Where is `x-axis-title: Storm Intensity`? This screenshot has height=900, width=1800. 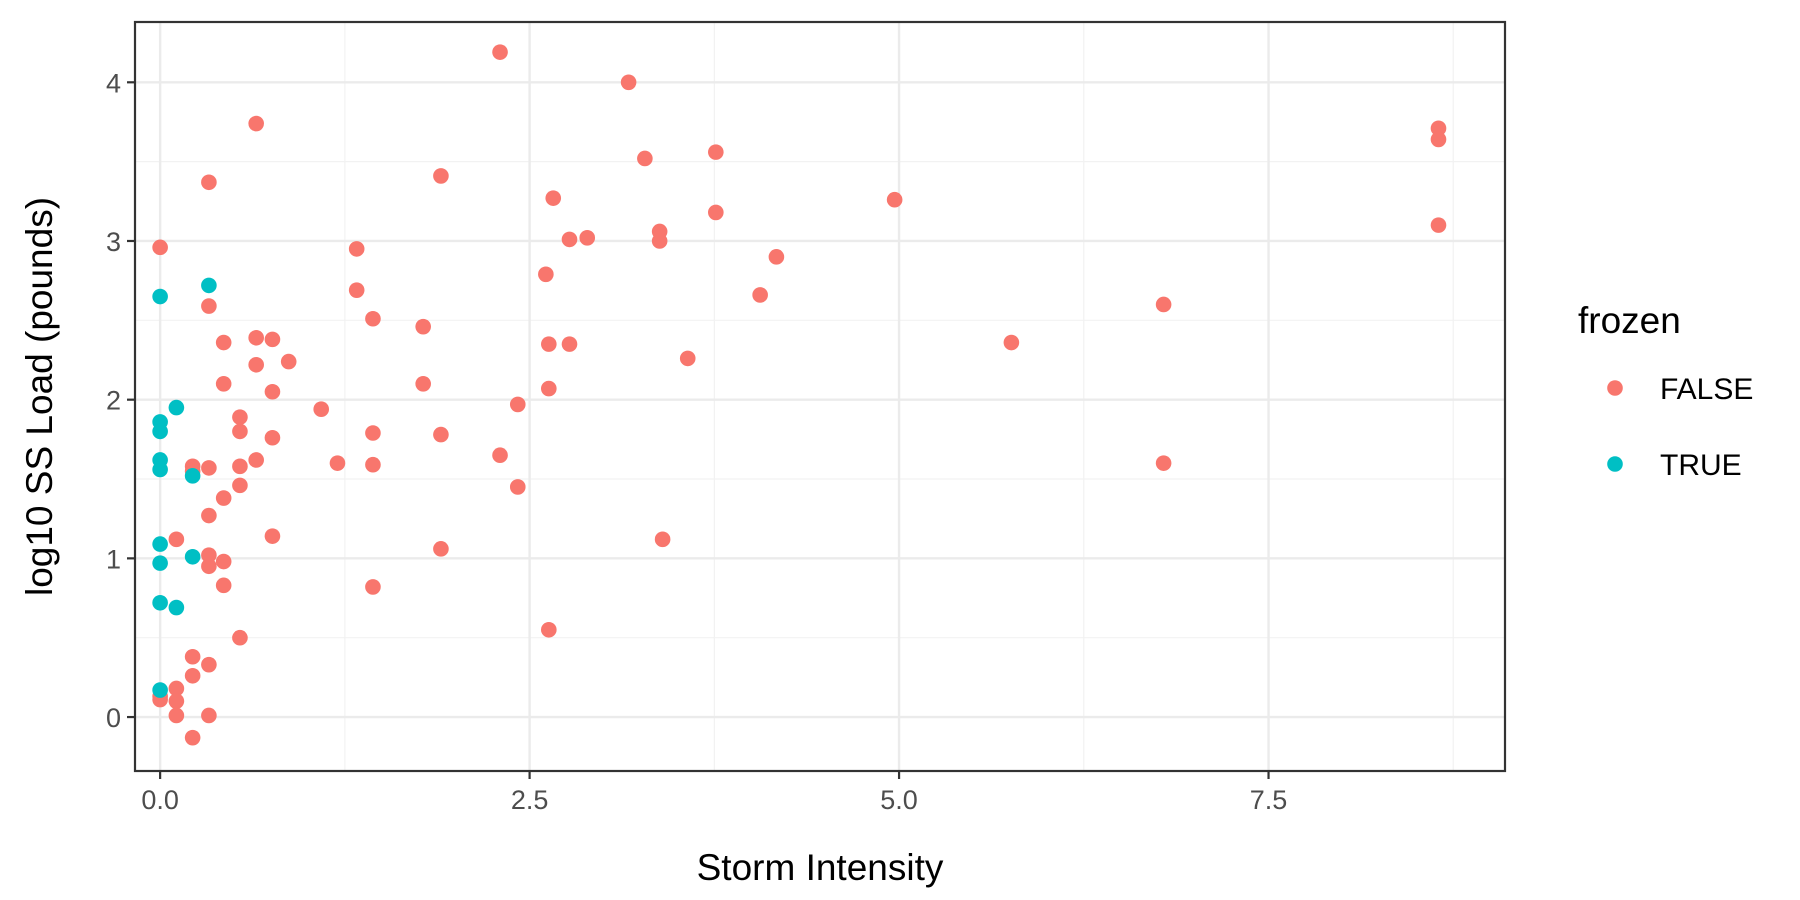
x-axis-title: Storm Intensity is located at coordinates (820, 867).